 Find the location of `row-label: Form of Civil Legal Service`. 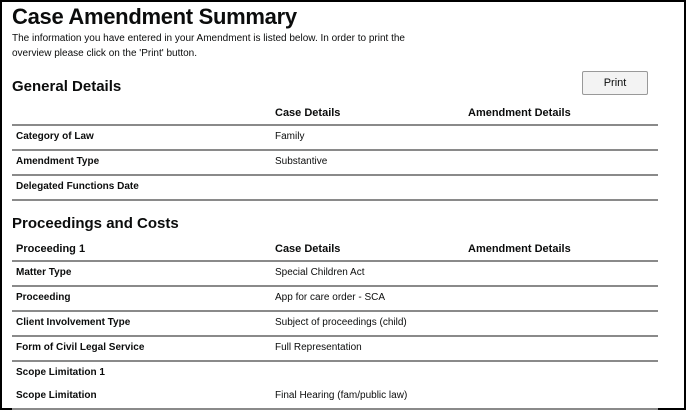

row-label: Form of Civil Legal Service is located at coordinates (80, 347).